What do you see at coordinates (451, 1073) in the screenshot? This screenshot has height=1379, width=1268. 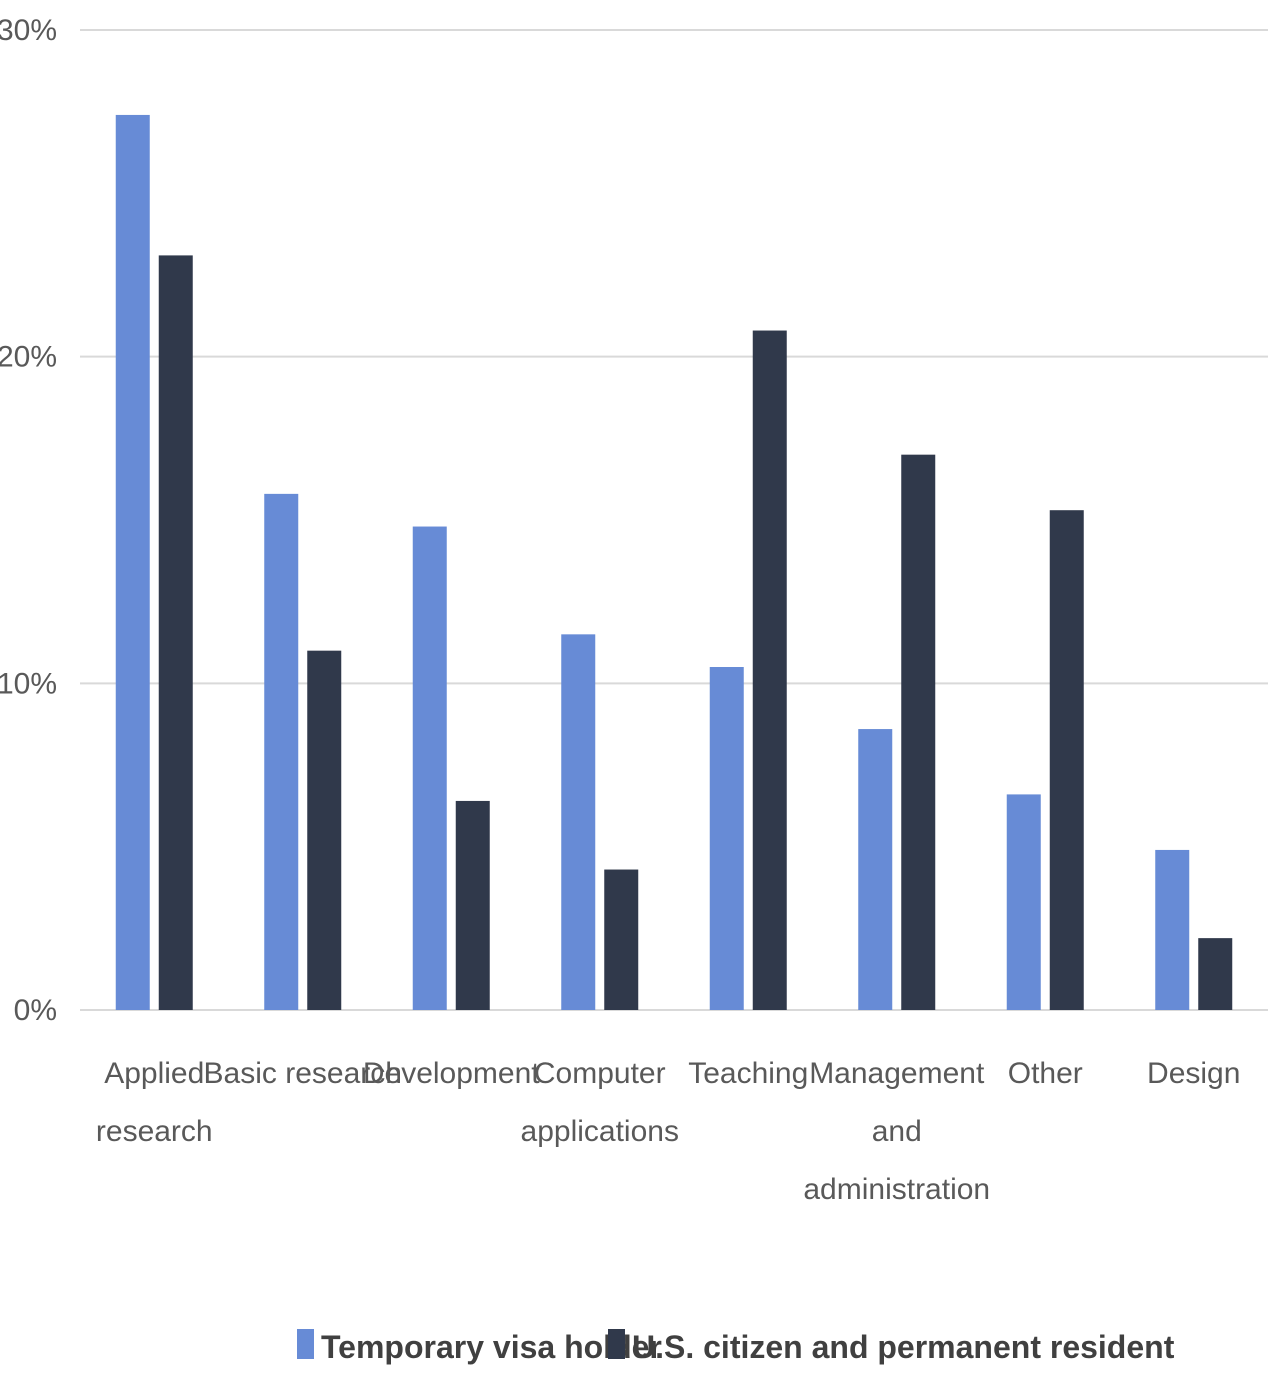 I see `category-label: Development` at bounding box center [451, 1073].